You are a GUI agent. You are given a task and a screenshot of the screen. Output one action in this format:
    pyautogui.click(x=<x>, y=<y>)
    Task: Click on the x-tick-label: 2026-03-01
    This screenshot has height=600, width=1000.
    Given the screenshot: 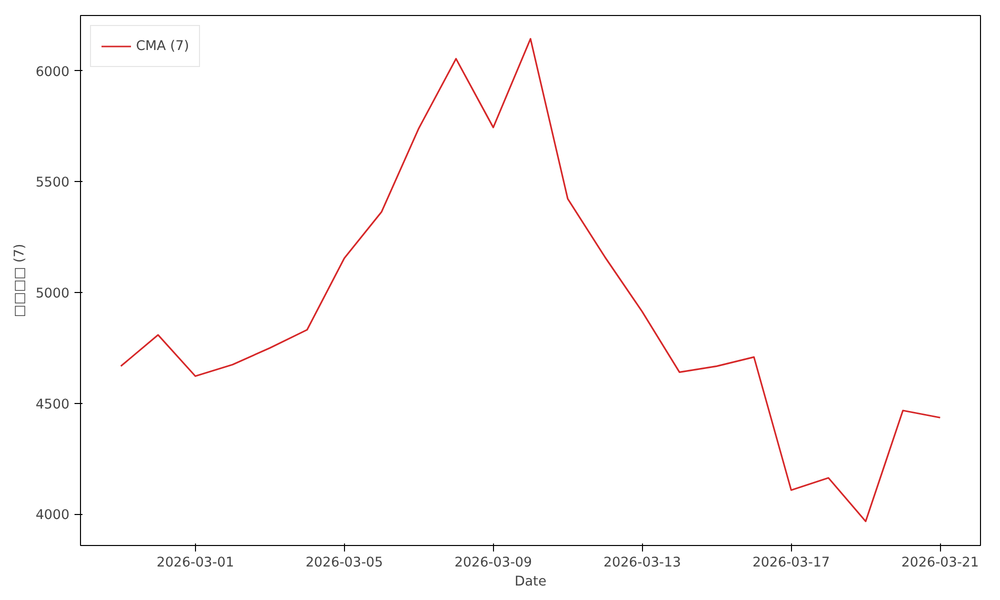 What is the action you would take?
    pyautogui.click(x=195, y=563)
    